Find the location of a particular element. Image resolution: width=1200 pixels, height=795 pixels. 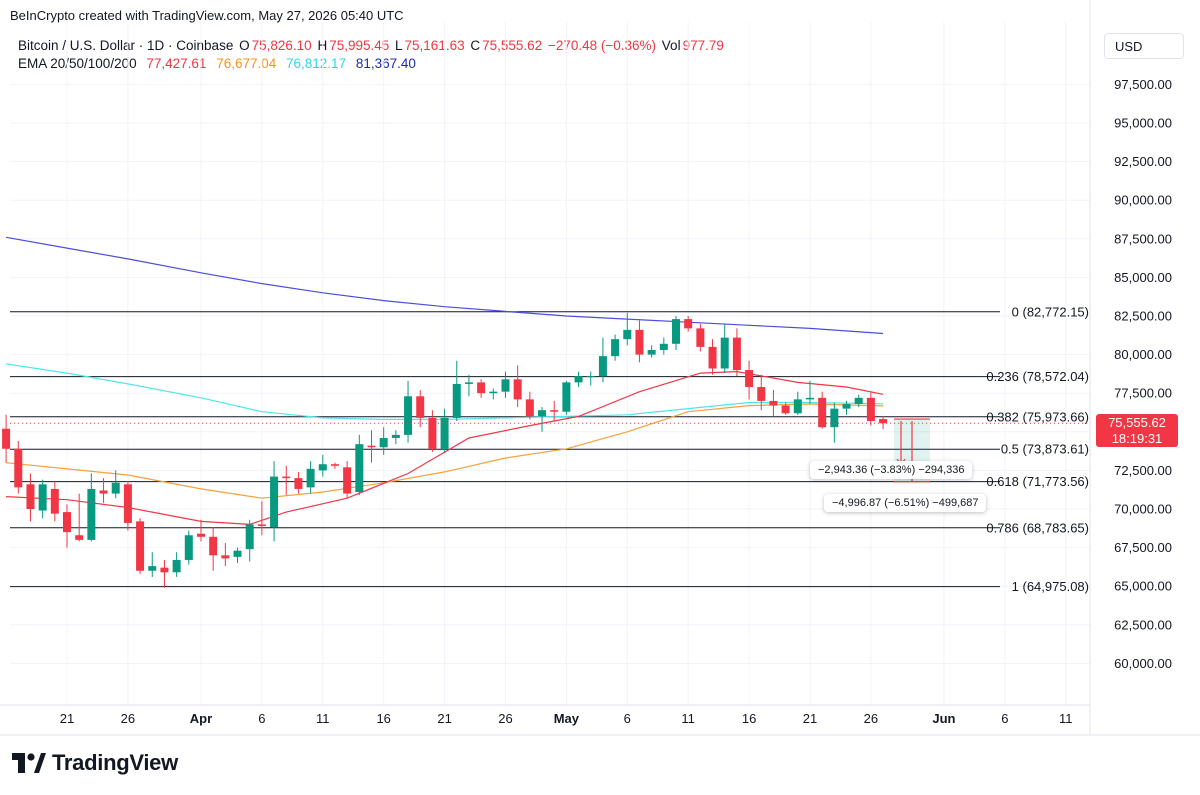

y-axis-tick-label: 62,500.00 is located at coordinates (1143, 624).